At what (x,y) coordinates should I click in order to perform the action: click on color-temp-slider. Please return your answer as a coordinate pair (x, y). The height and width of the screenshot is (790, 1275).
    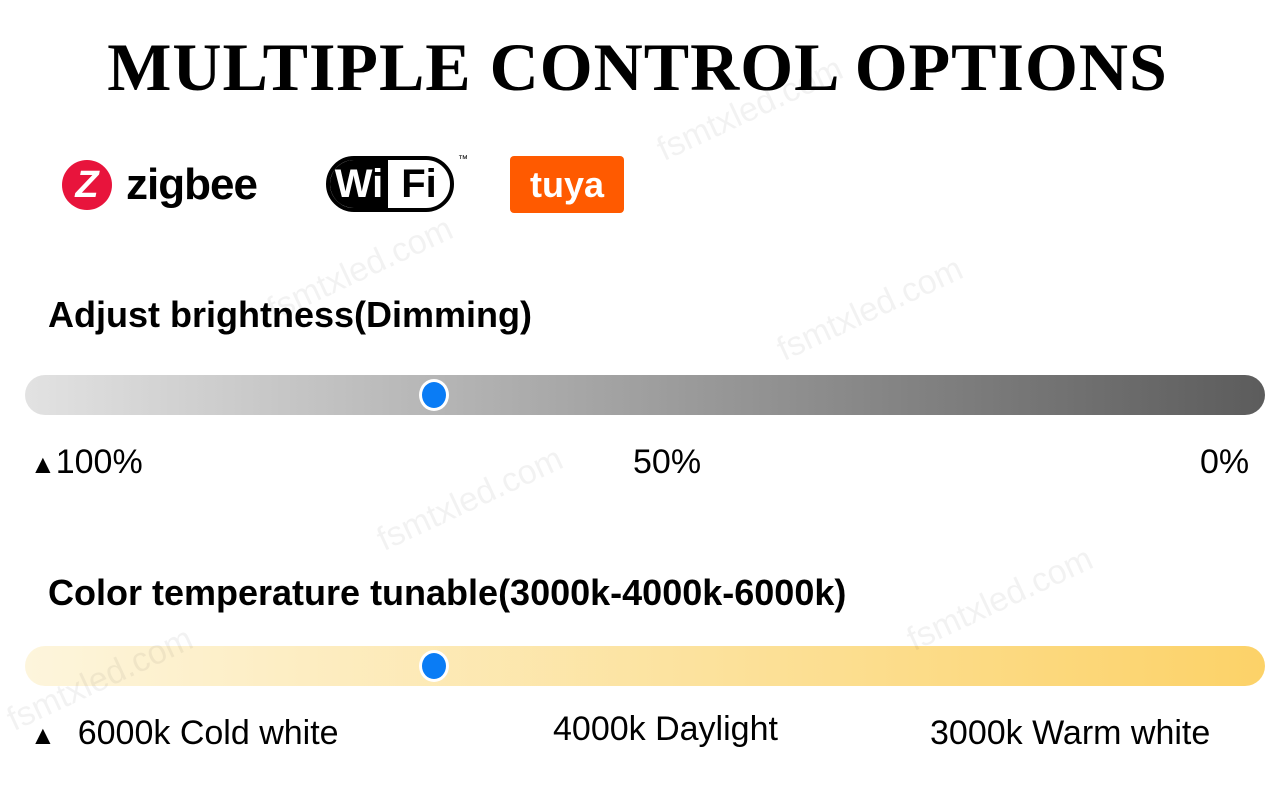
    Looking at the image, I should click on (645, 666).